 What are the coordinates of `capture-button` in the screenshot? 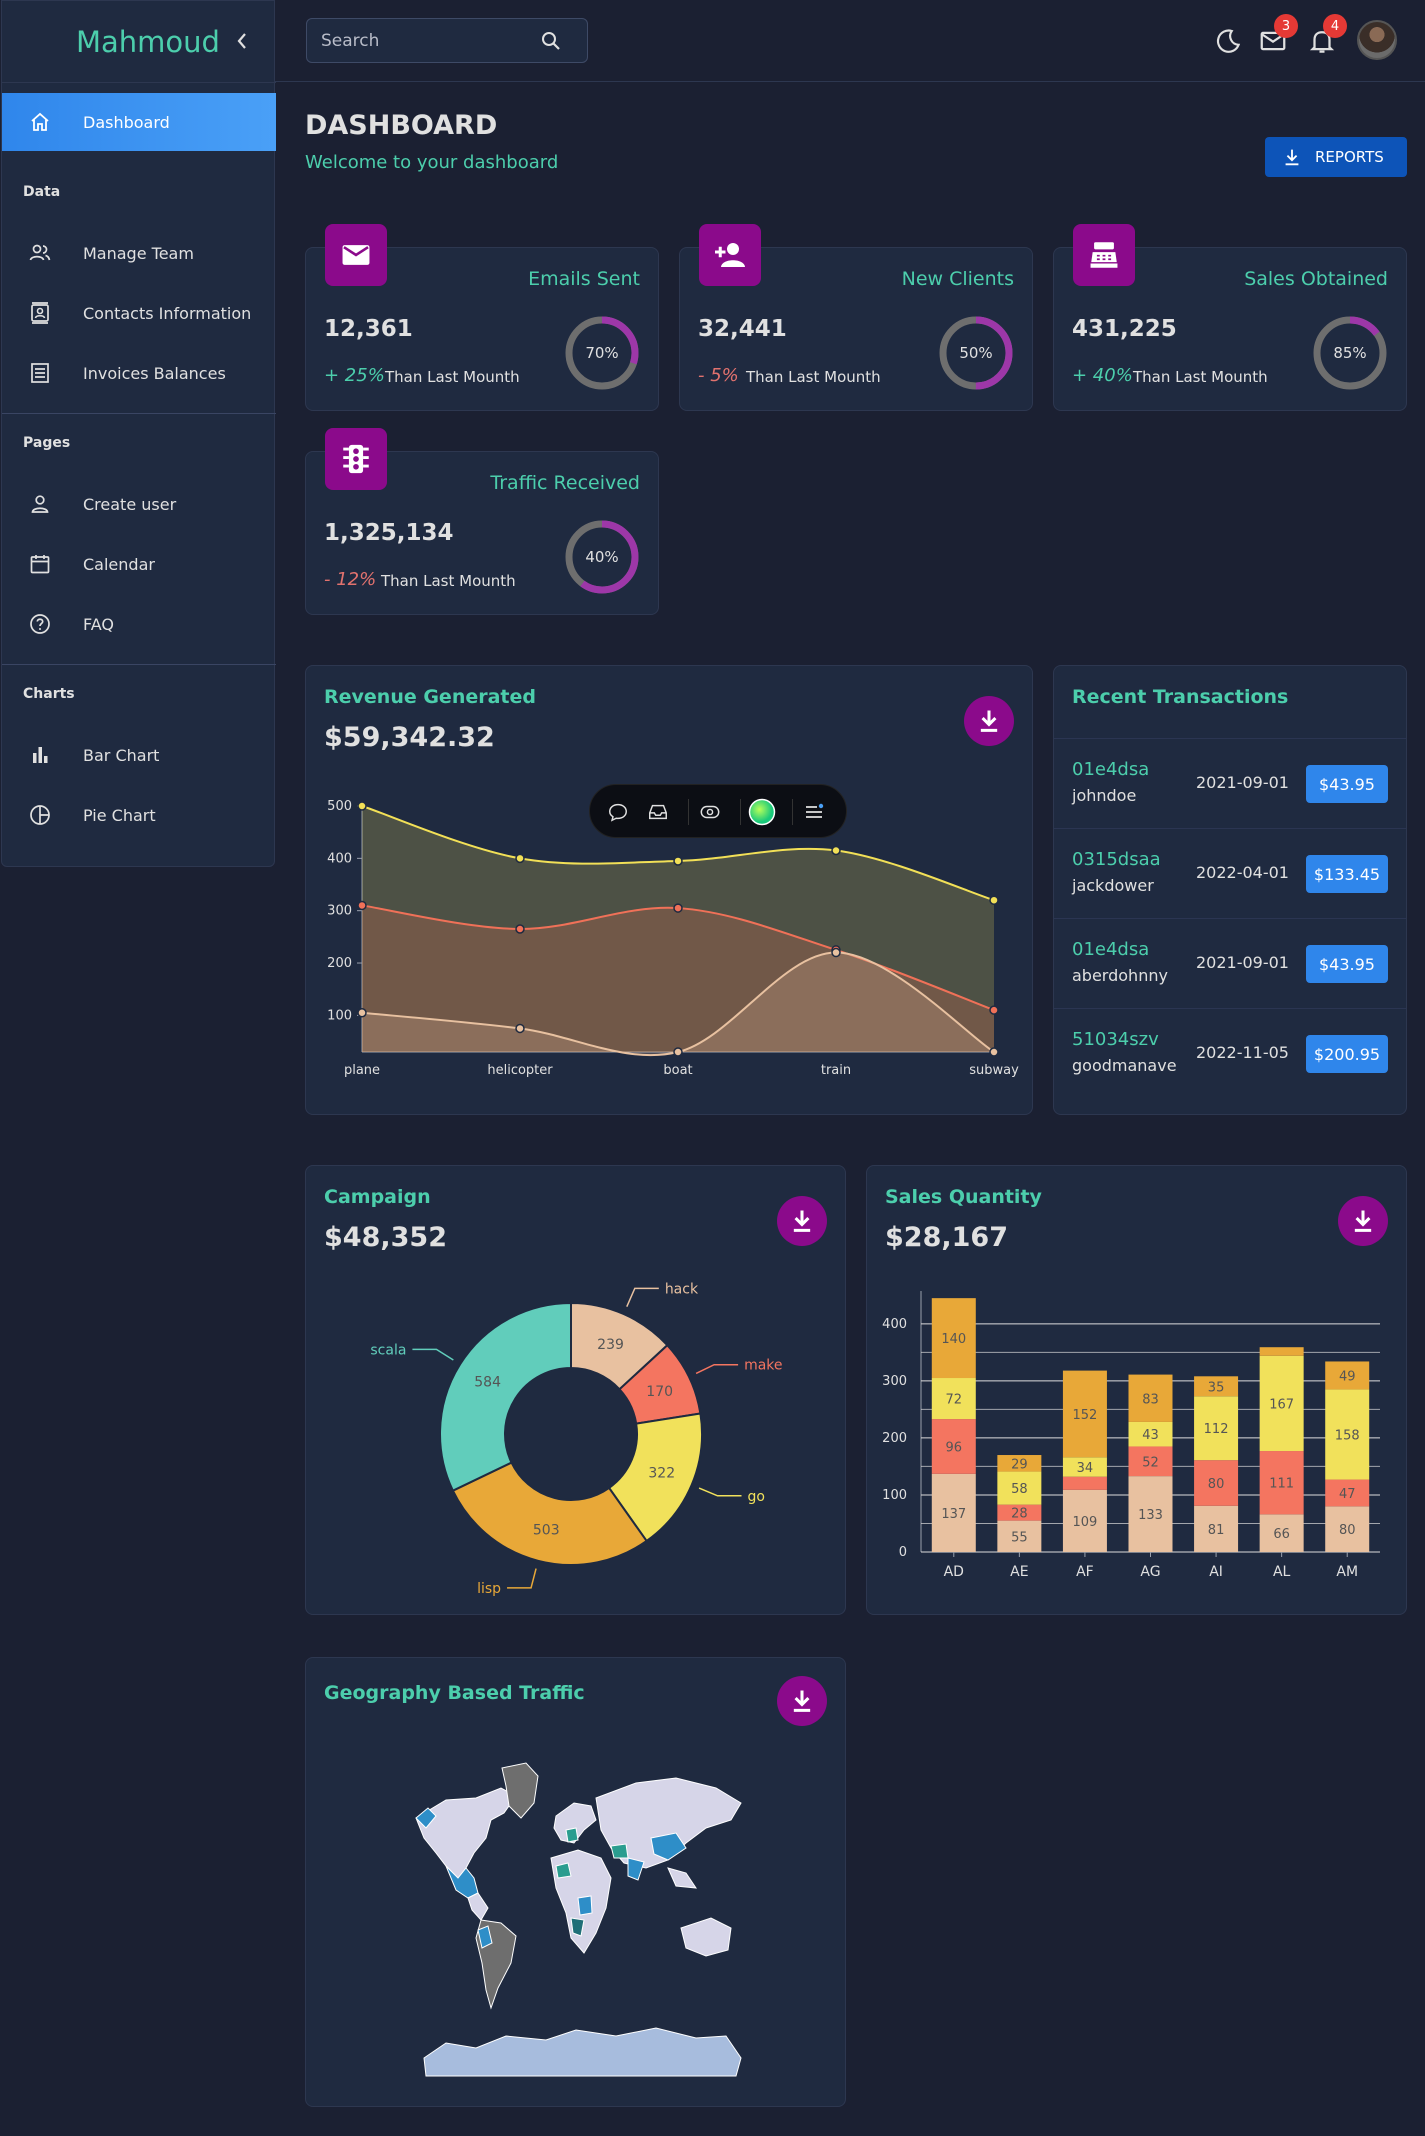 It's located at (710, 812).